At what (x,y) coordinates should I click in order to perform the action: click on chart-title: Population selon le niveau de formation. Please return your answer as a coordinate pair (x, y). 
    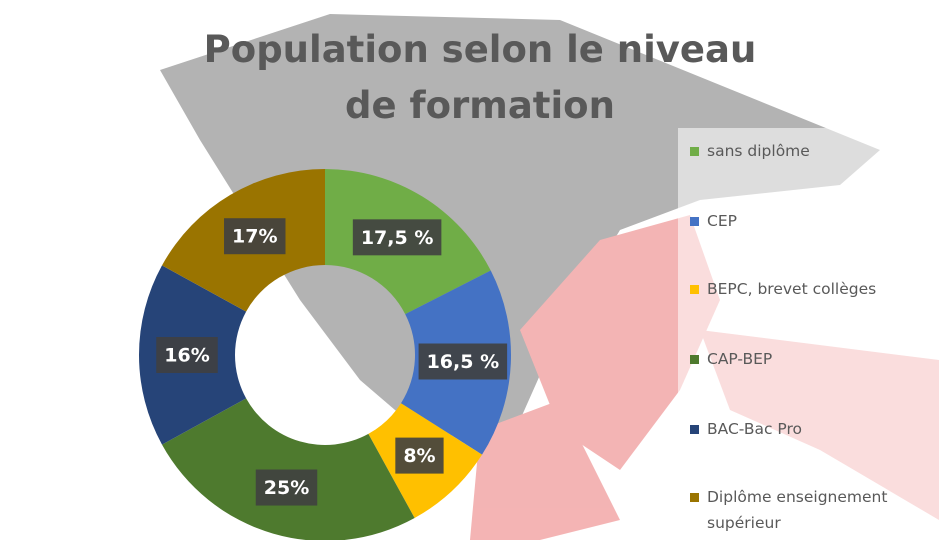
    Looking at the image, I should click on (480, 77).